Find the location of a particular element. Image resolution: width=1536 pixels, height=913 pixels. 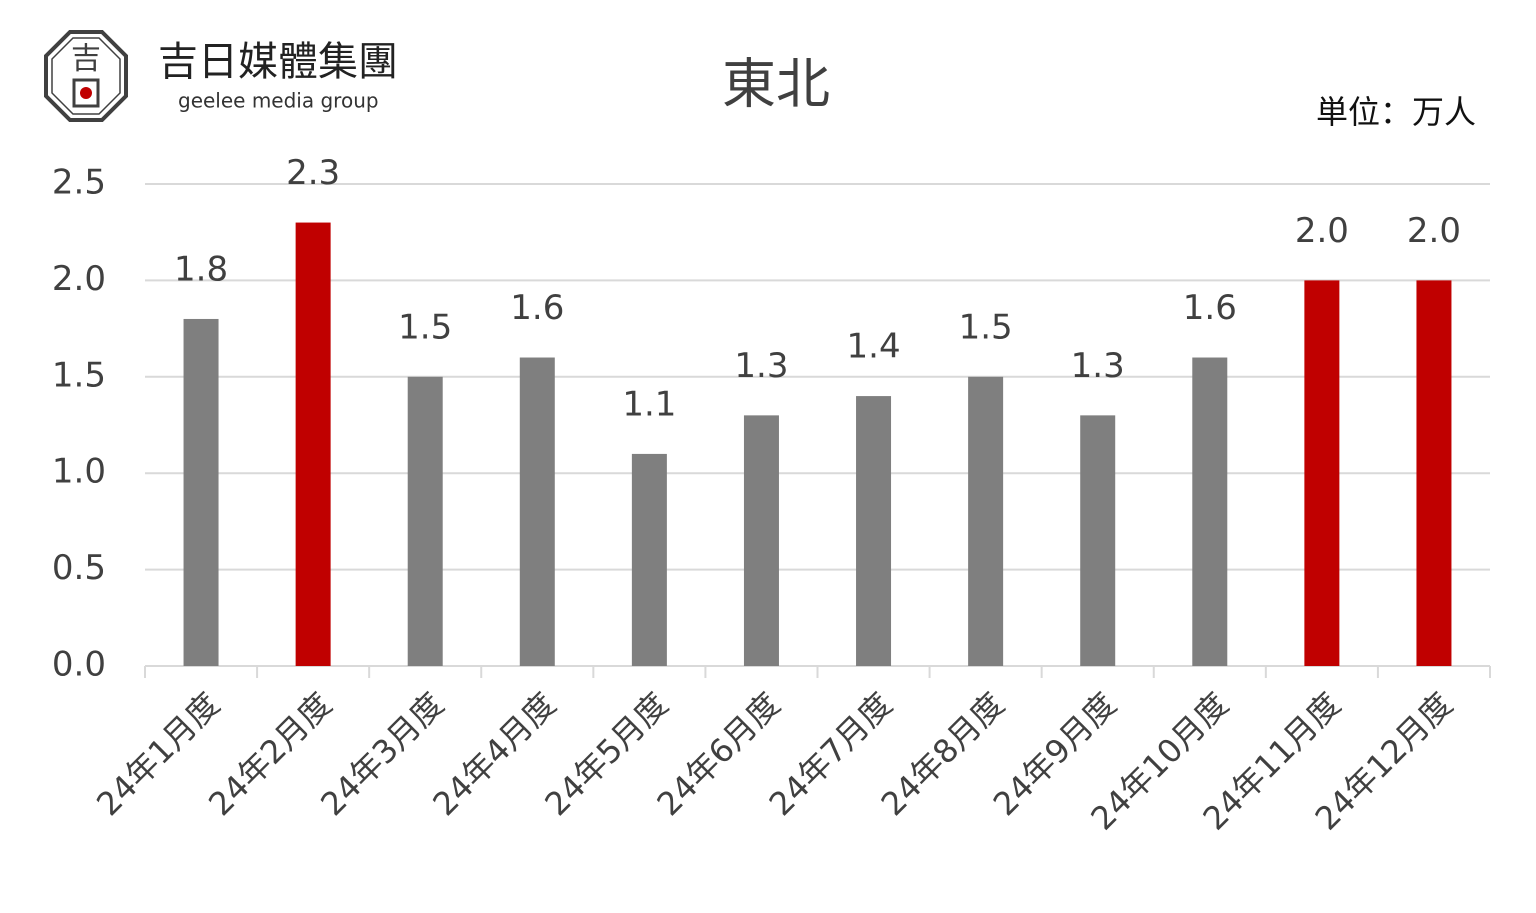

y-tick-label: 1.5 is located at coordinates (79, 375).